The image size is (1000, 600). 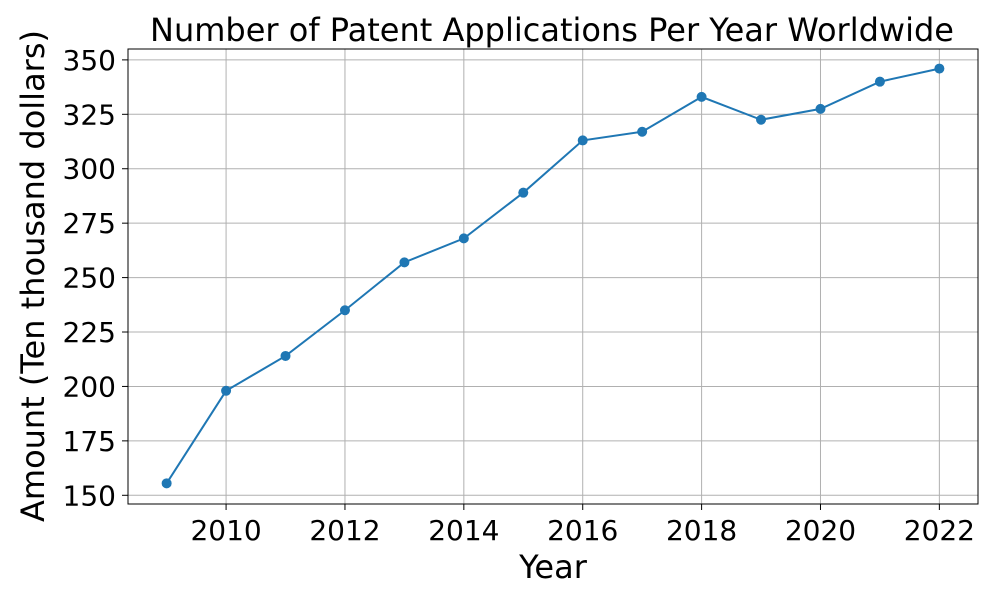 I want to click on y-tick-label: 300, so click(x=89, y=169).